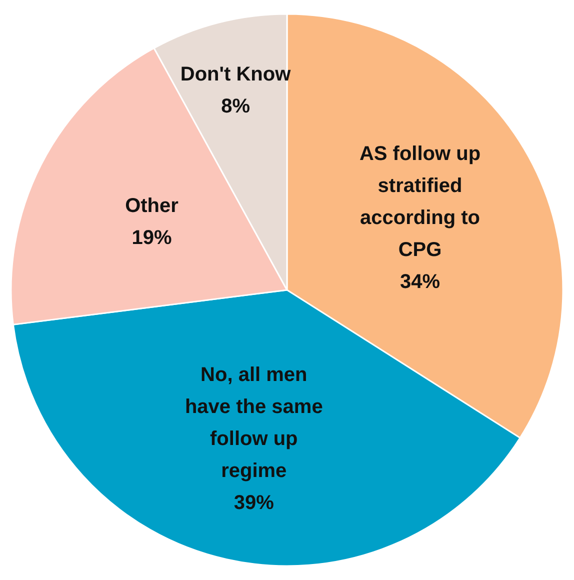 The image size is (574, 580). I want to click on slice-label: No, all men have the same follow up regime, so click(253, 423).